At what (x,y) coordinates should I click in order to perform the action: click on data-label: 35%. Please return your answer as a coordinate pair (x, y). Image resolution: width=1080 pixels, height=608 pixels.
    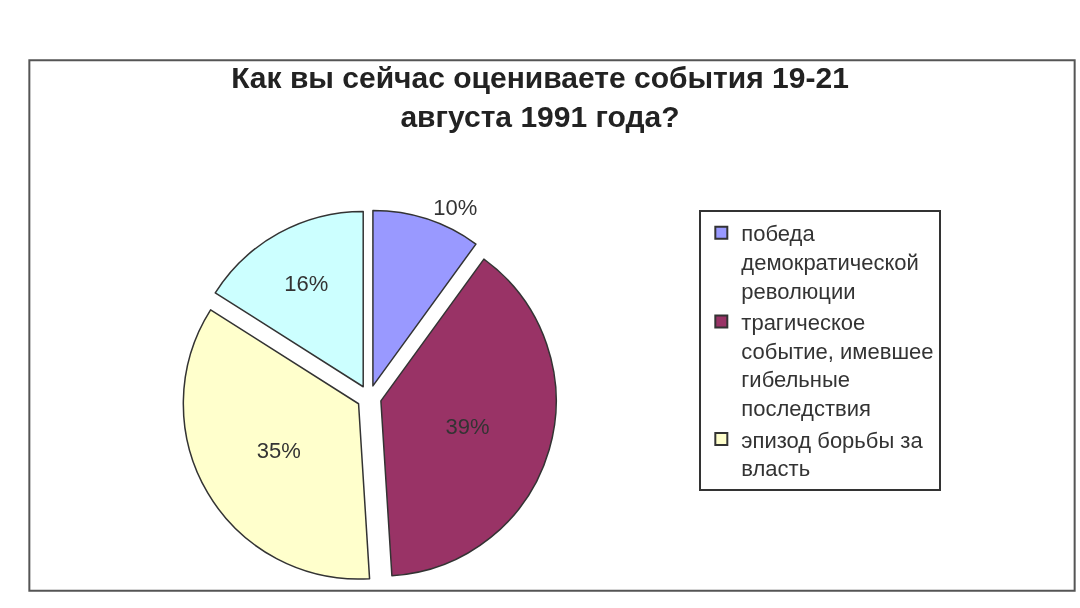
    Looking at the image, I should click on (278, 451).